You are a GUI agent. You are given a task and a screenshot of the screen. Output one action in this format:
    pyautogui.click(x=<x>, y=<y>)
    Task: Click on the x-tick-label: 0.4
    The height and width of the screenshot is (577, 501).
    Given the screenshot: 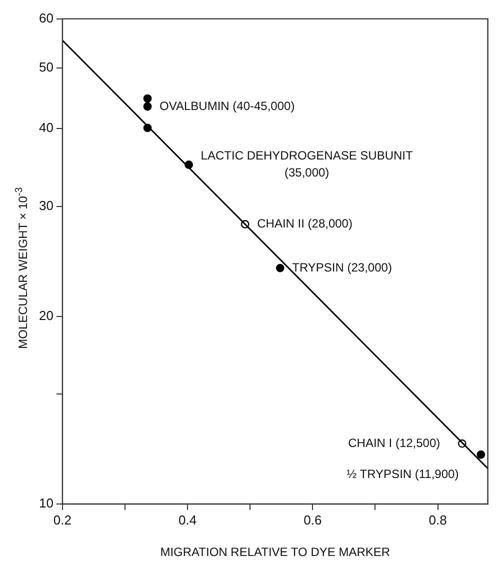 What is the action you would take?
    pyautogui.click(x=187, y=520)
    